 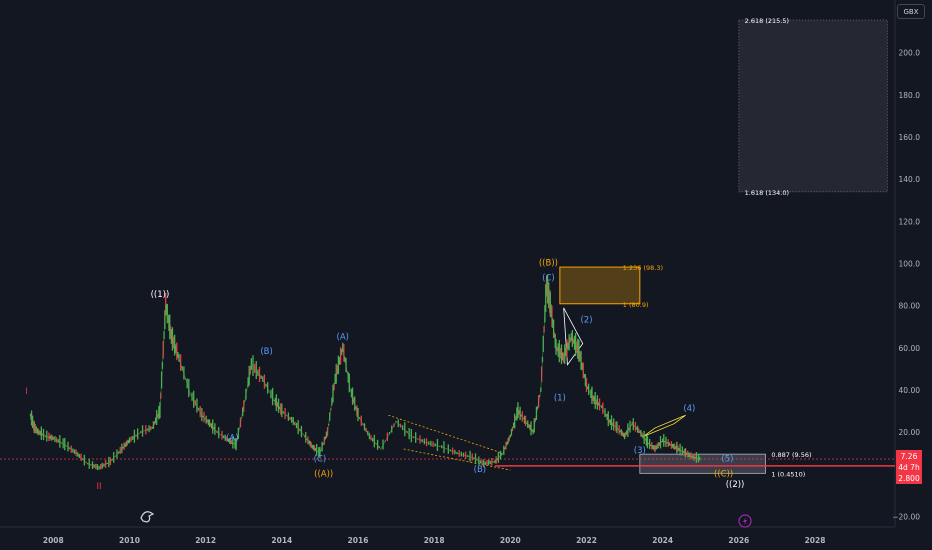 I want to click on triangle-pattern, so click(x=573, y=336).